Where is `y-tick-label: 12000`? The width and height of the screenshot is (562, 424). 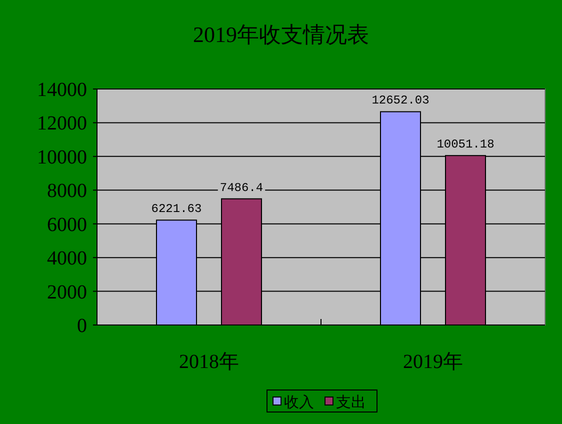 y-tick-label: 12000 is located at coordinates (62, 123).